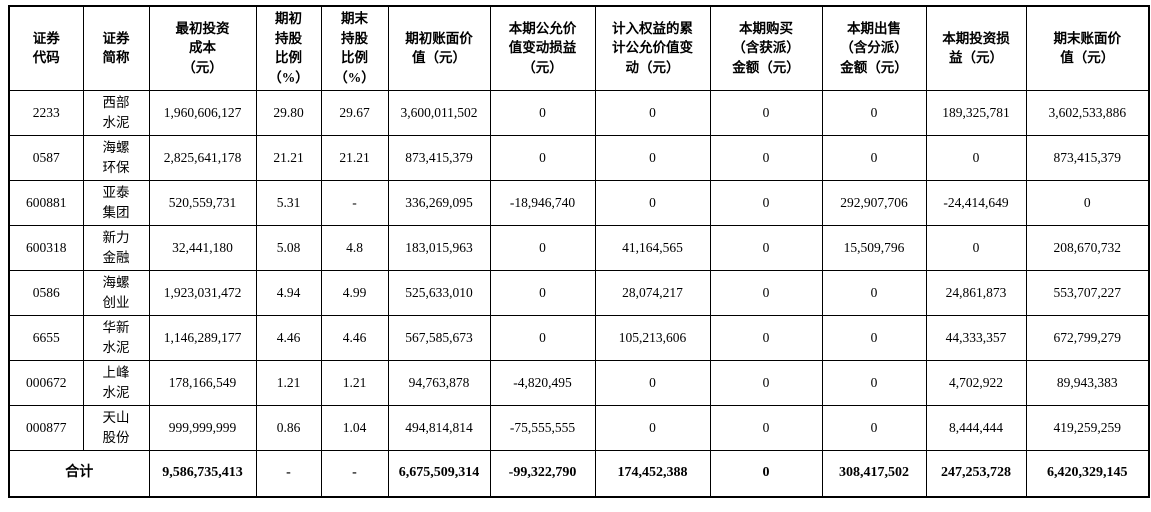 This screenshot has height=512, width=1151. Describe the element at coordinates (652, 473) in the screenshot. I see `total-equity-cumulative-change: 174,452,388` at that location.